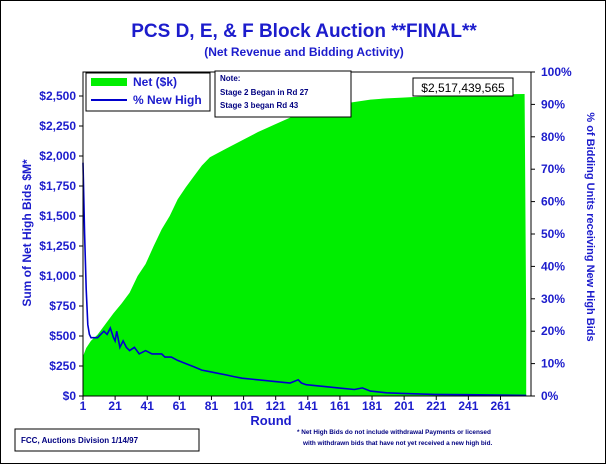  I want to click on note-box-frame, so click(283, 94).